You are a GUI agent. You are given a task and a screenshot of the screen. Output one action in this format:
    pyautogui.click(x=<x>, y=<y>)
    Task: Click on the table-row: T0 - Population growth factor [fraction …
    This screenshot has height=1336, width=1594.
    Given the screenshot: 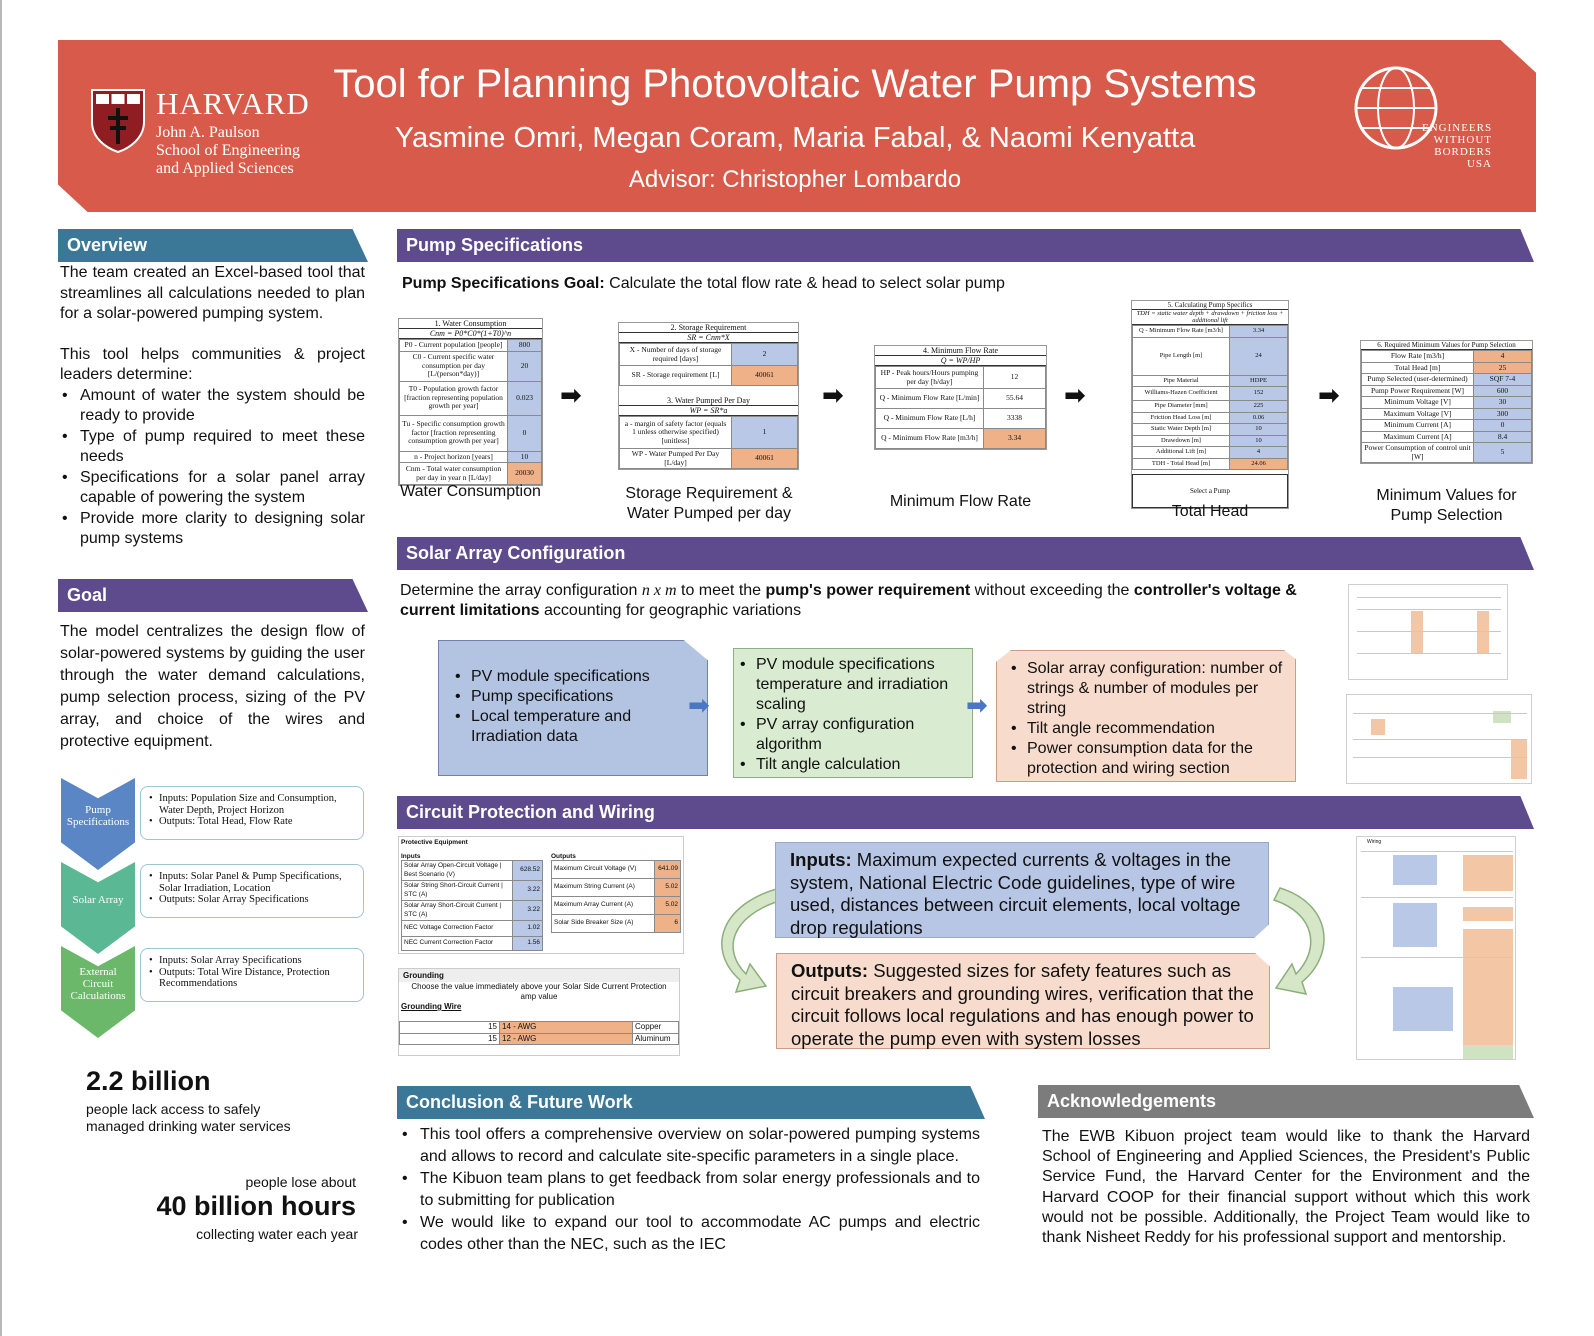 What is the action you would take?
    pyautogui.click(x=470, y=398)
    